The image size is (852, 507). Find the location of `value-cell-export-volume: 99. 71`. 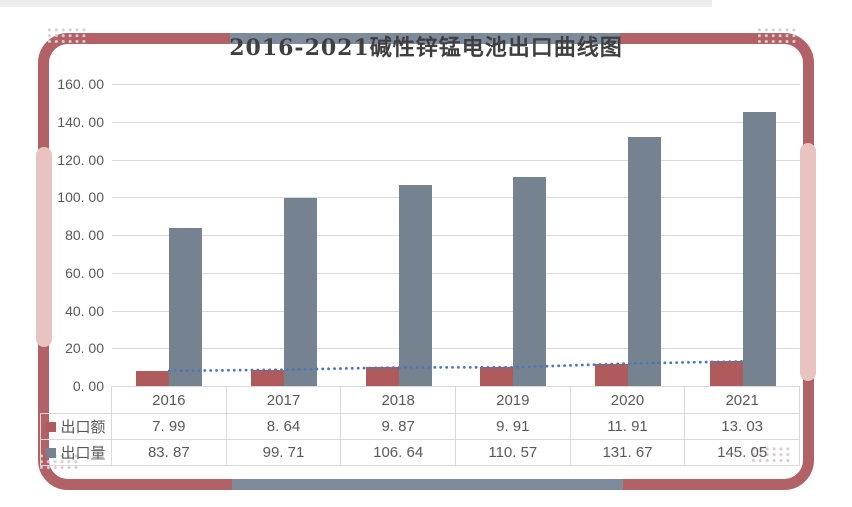

value-cell-export-volume: 99. 71 is located at coordinates (284, 453).